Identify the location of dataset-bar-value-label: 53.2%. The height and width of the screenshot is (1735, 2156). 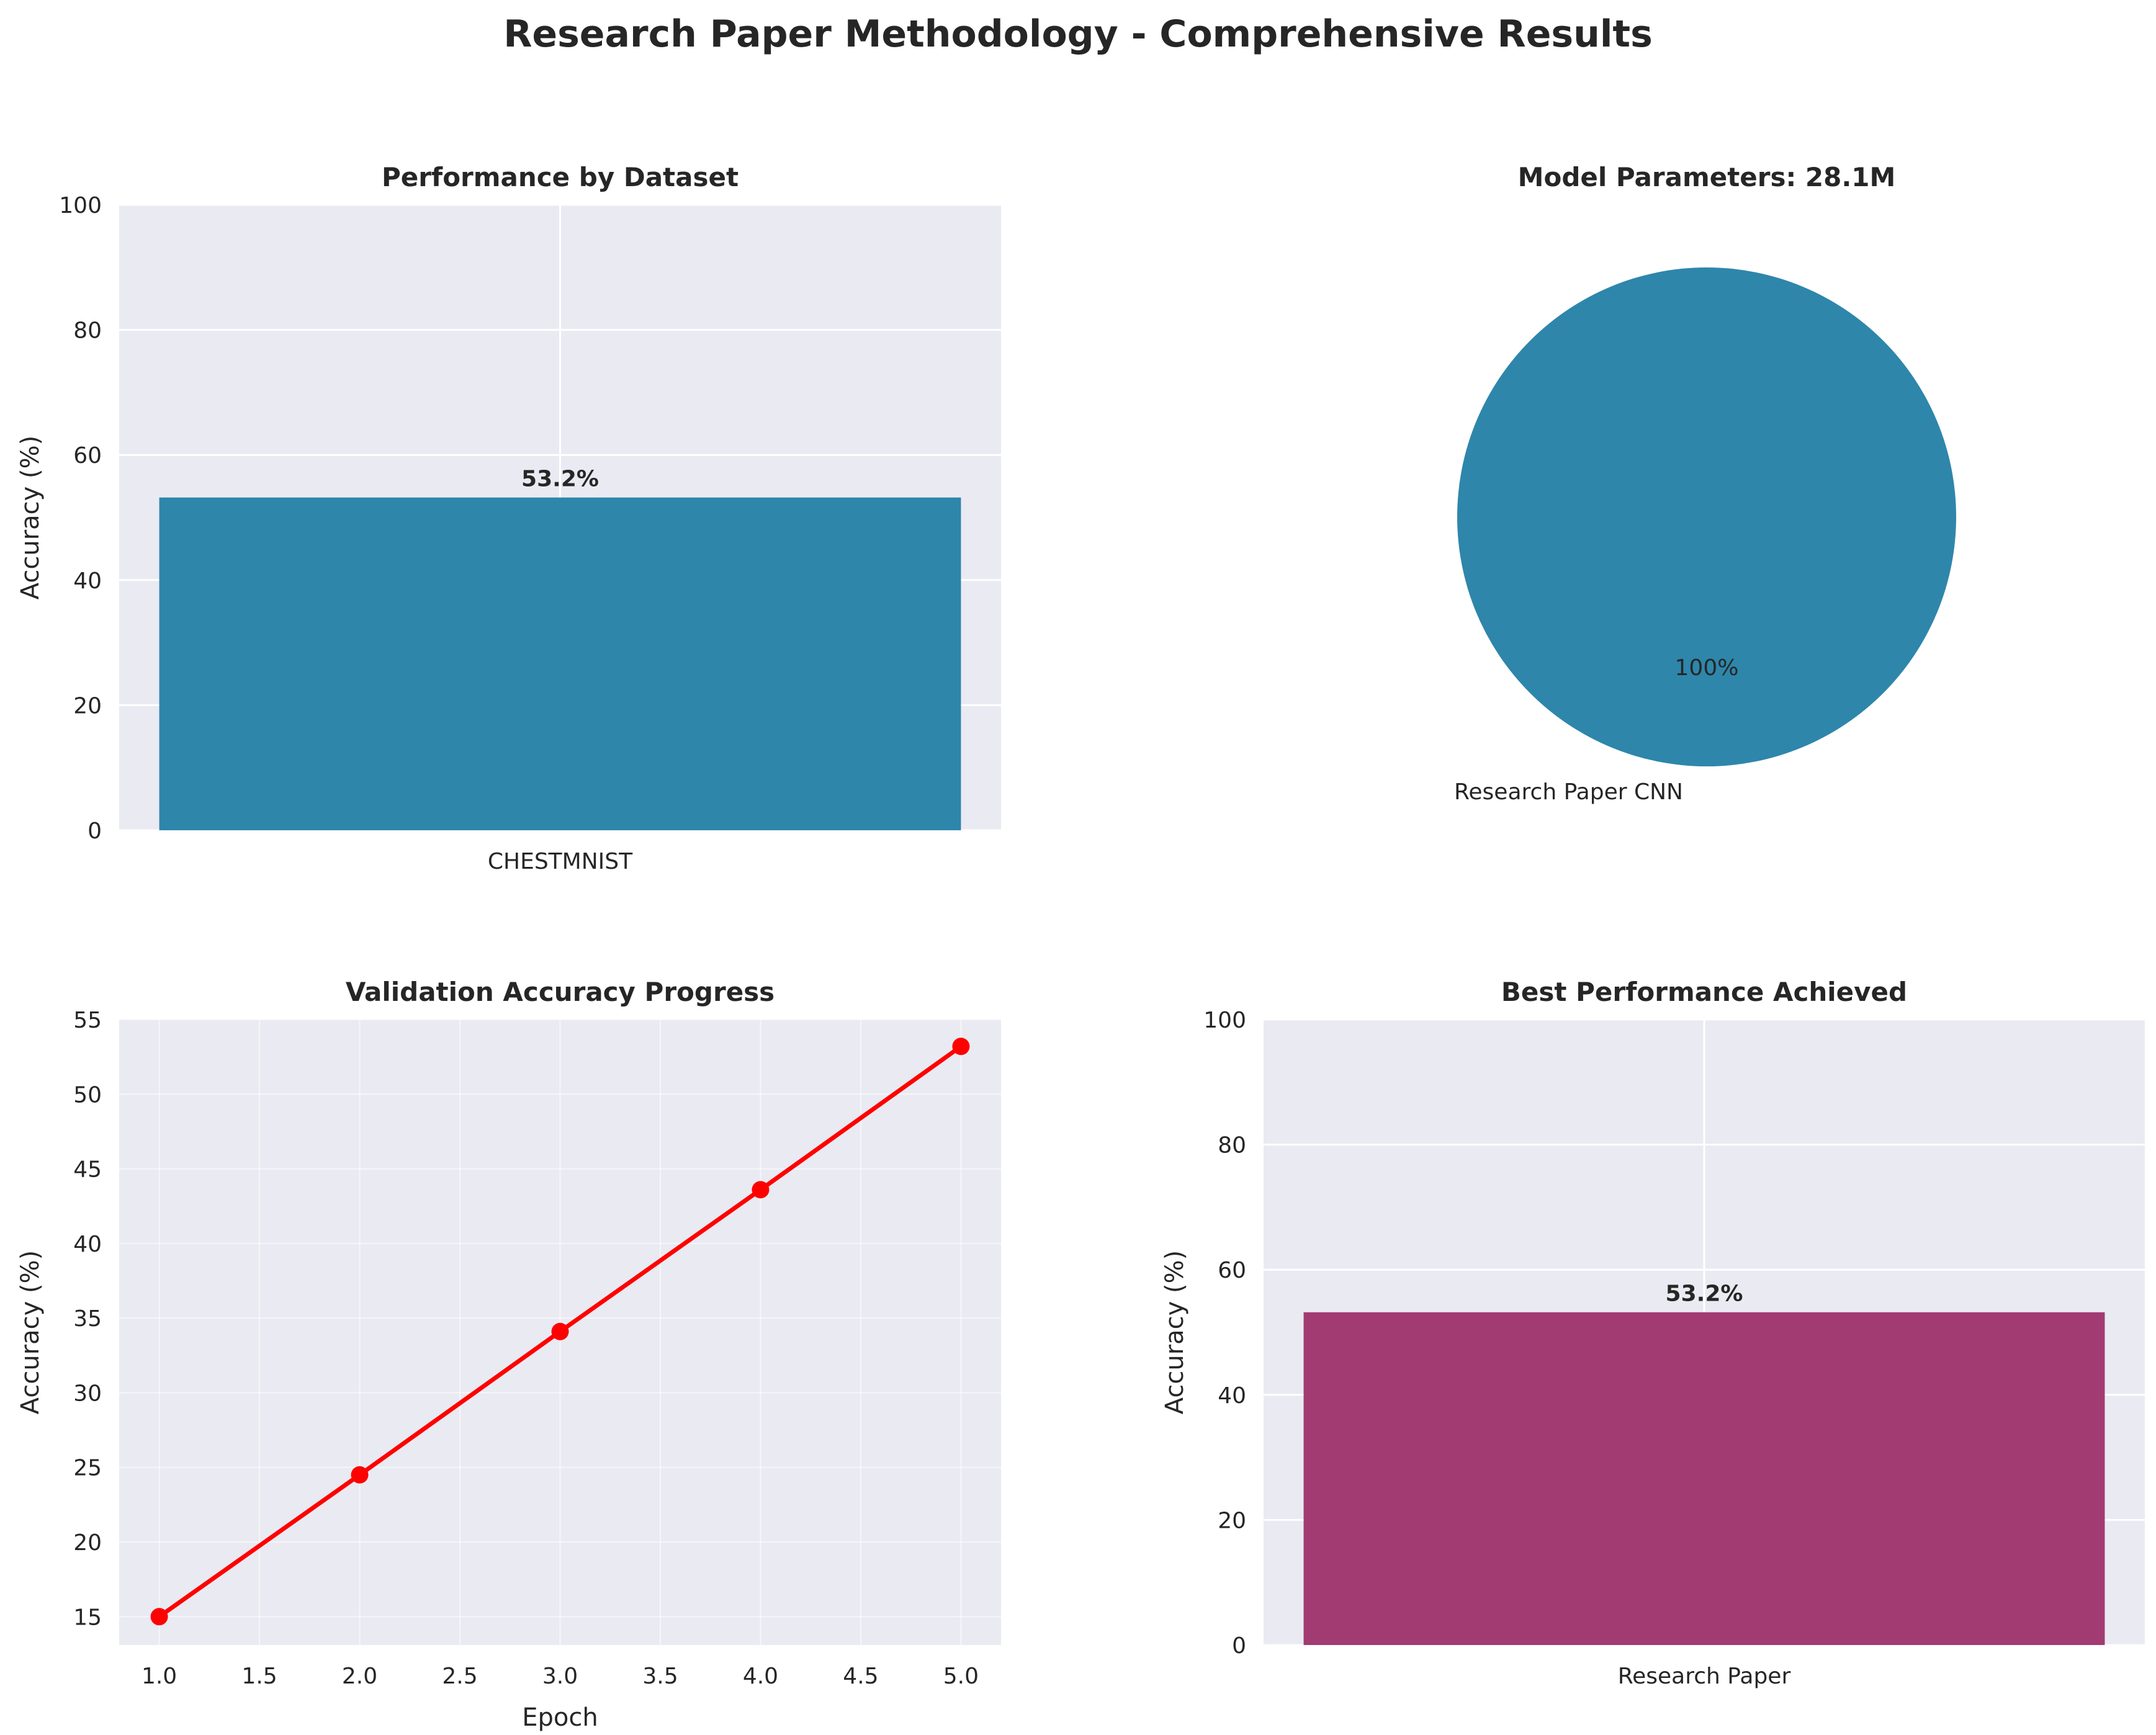
(560, 479).